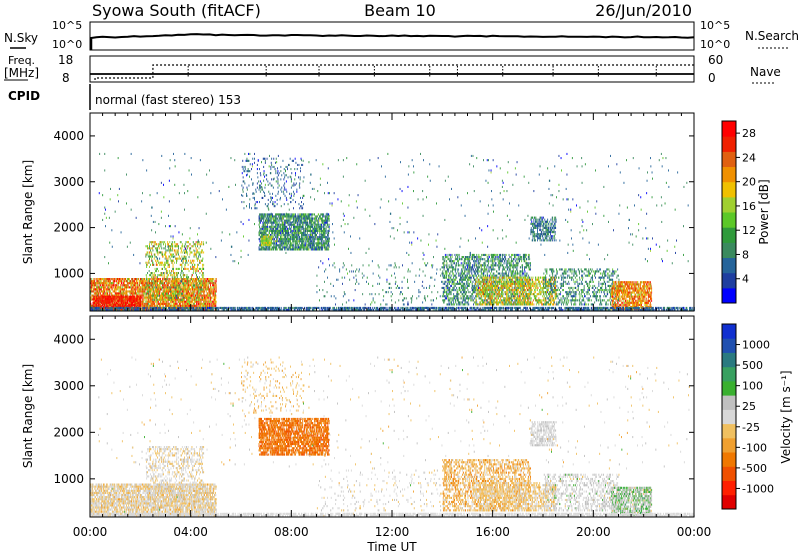  What do you see at coordinates (21, 60) in the screenshot?
I see `freq-label: Freq.` at bounding box center [21, 60].